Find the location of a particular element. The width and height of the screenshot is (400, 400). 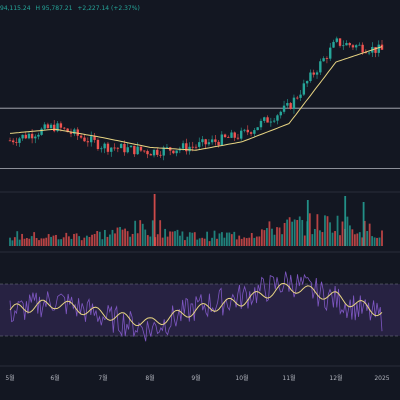

x-tick-label: 6월 is located at coordinates (54, 378).